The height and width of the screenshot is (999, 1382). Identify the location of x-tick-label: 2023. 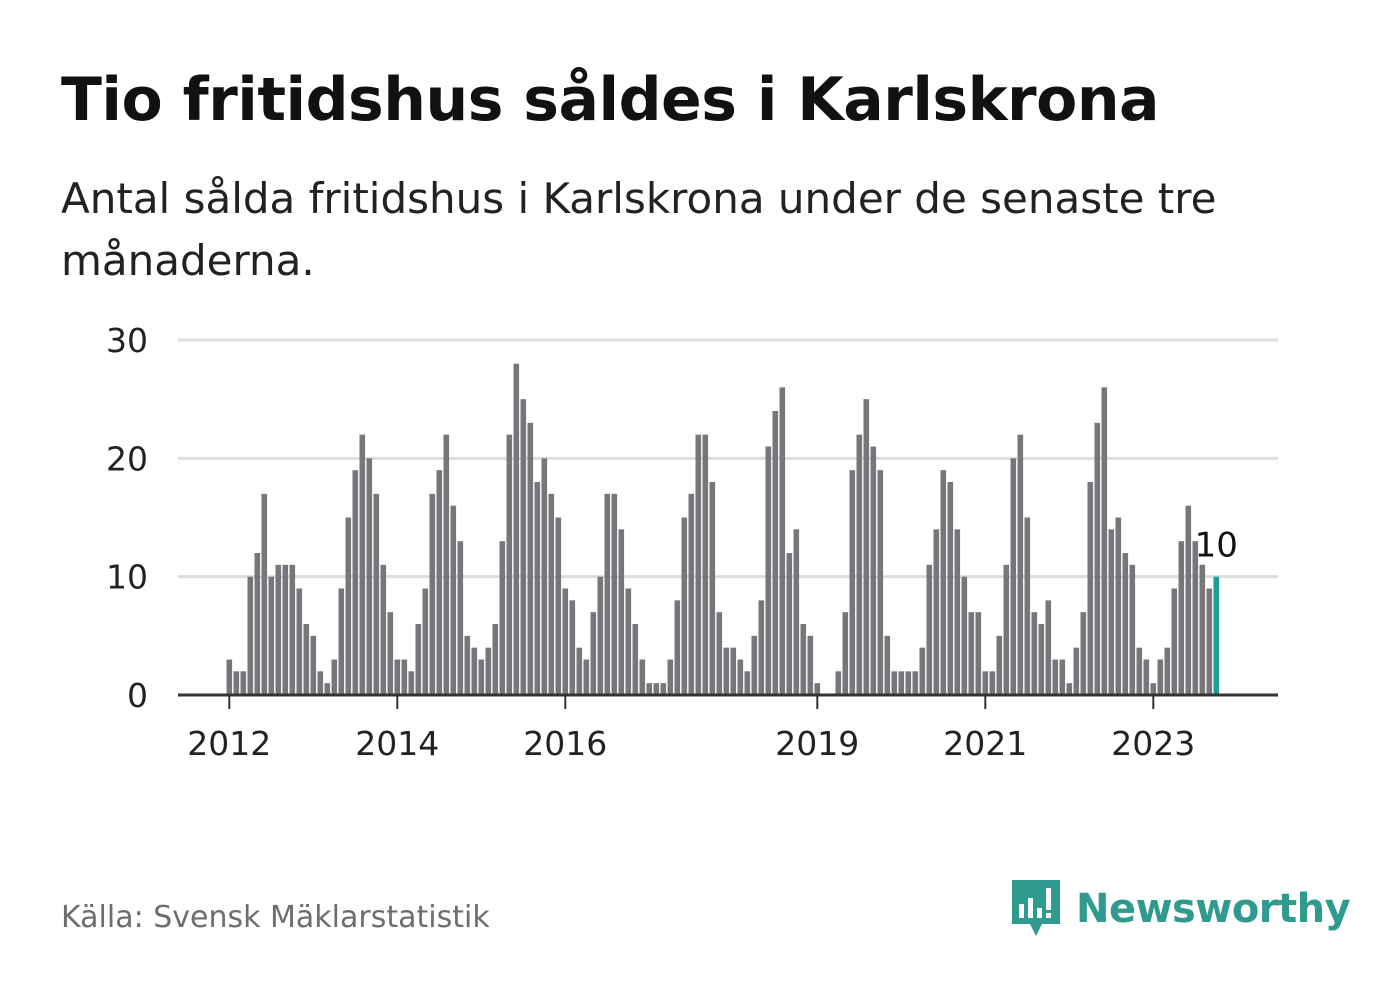
(1153, 743).